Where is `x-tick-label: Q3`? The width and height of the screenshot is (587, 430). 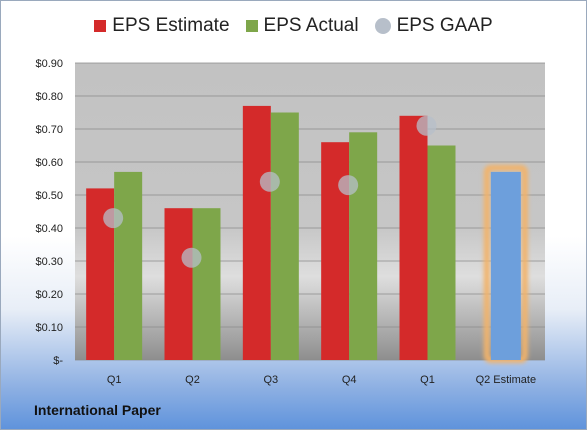
x-tick-label: Q3 is located at coordinates (270, 380).